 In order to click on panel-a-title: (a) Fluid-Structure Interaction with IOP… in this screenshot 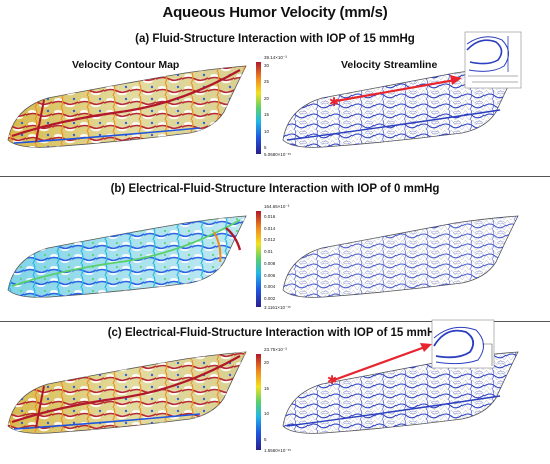, I will do `click(275, 39)`.